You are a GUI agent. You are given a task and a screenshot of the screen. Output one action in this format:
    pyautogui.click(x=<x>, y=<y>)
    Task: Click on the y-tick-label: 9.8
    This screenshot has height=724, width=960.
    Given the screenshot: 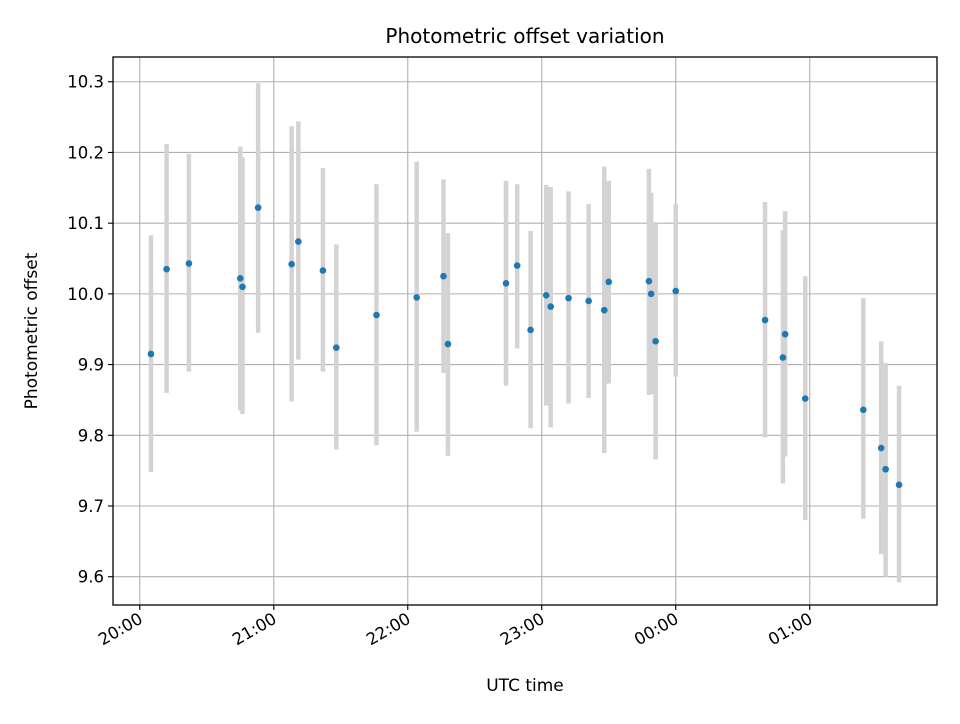 What is the action you would take?
    pyautogui.click(x=91, y=435)
    